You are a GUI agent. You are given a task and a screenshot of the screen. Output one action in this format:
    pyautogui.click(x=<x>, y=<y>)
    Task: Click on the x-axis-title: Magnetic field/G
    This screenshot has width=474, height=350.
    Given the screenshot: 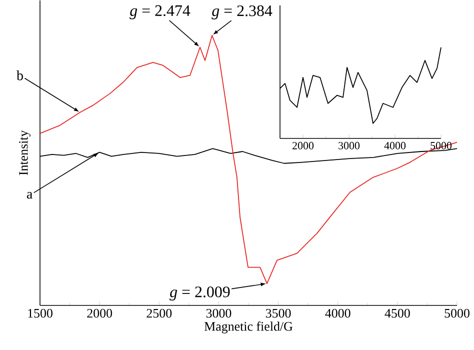 What is the action you would take?
    pyautogui.click(x=248, y=327)
    